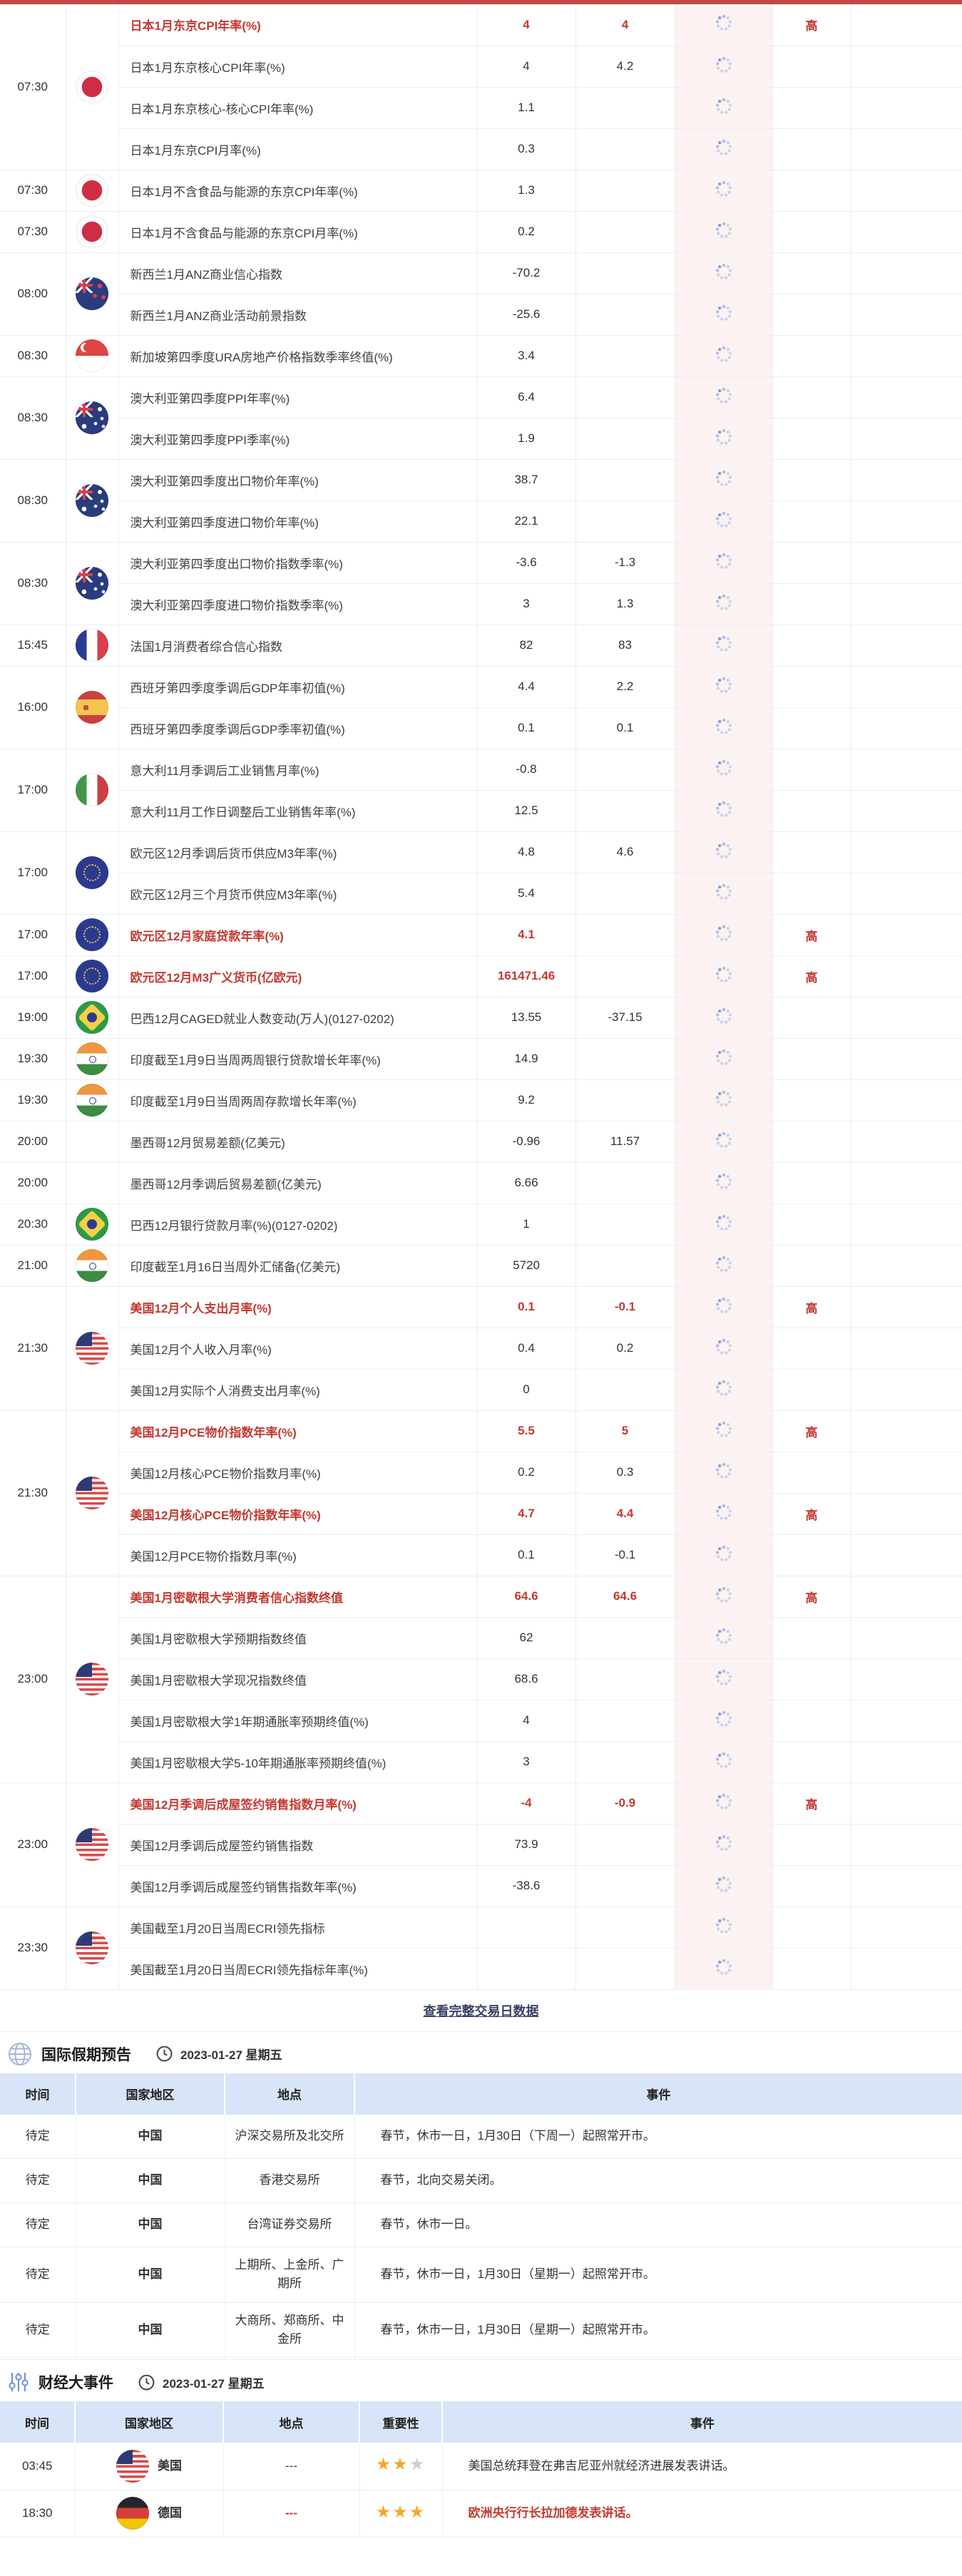  What do you see at coordinates (298, 356) in the screenshot?
I see `event-name: 新加坡第四季度URA房地产价格指数季率终值(%)` at bounding box center [298, 356].